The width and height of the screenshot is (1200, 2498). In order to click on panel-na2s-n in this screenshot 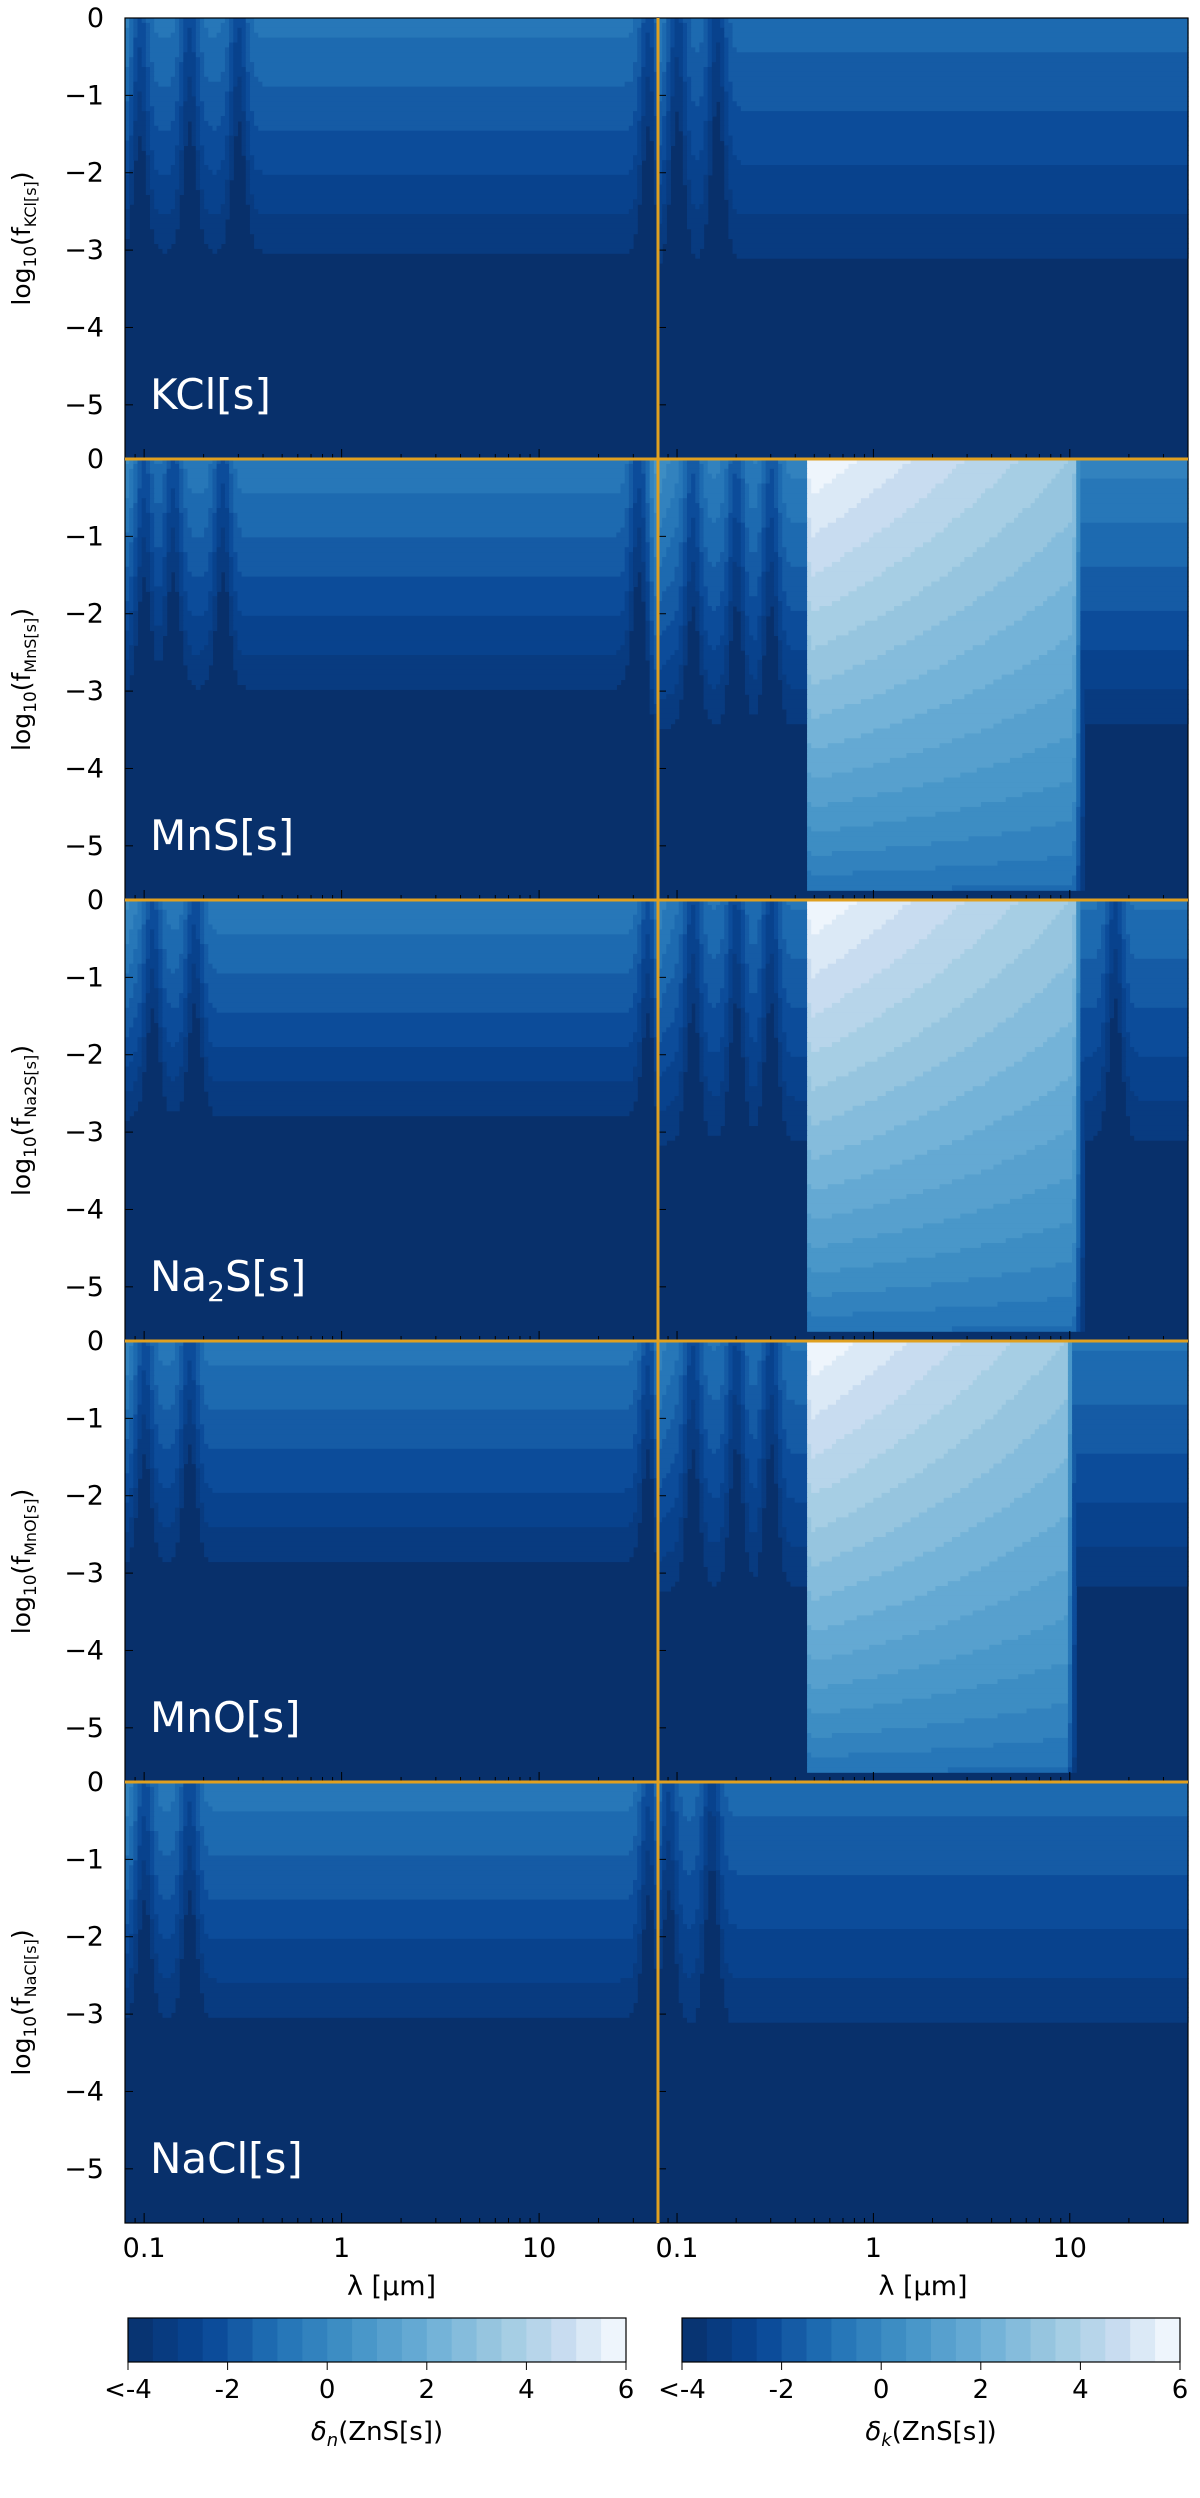, I will do `click(391, 1120)`.